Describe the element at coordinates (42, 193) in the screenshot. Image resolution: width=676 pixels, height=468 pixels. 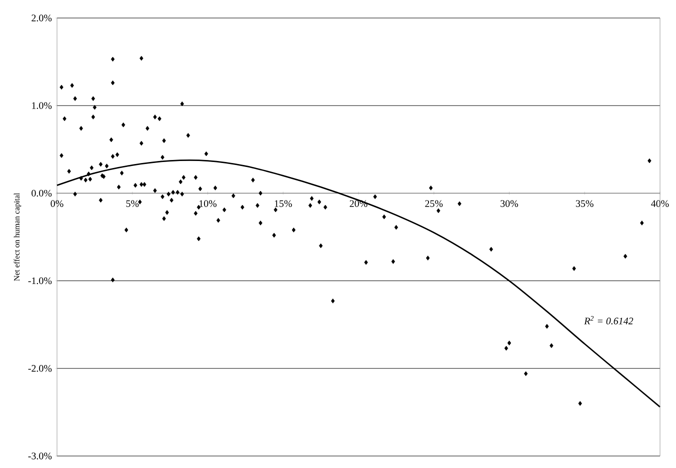
I see `y-tick-label: 0.0%` at that location.